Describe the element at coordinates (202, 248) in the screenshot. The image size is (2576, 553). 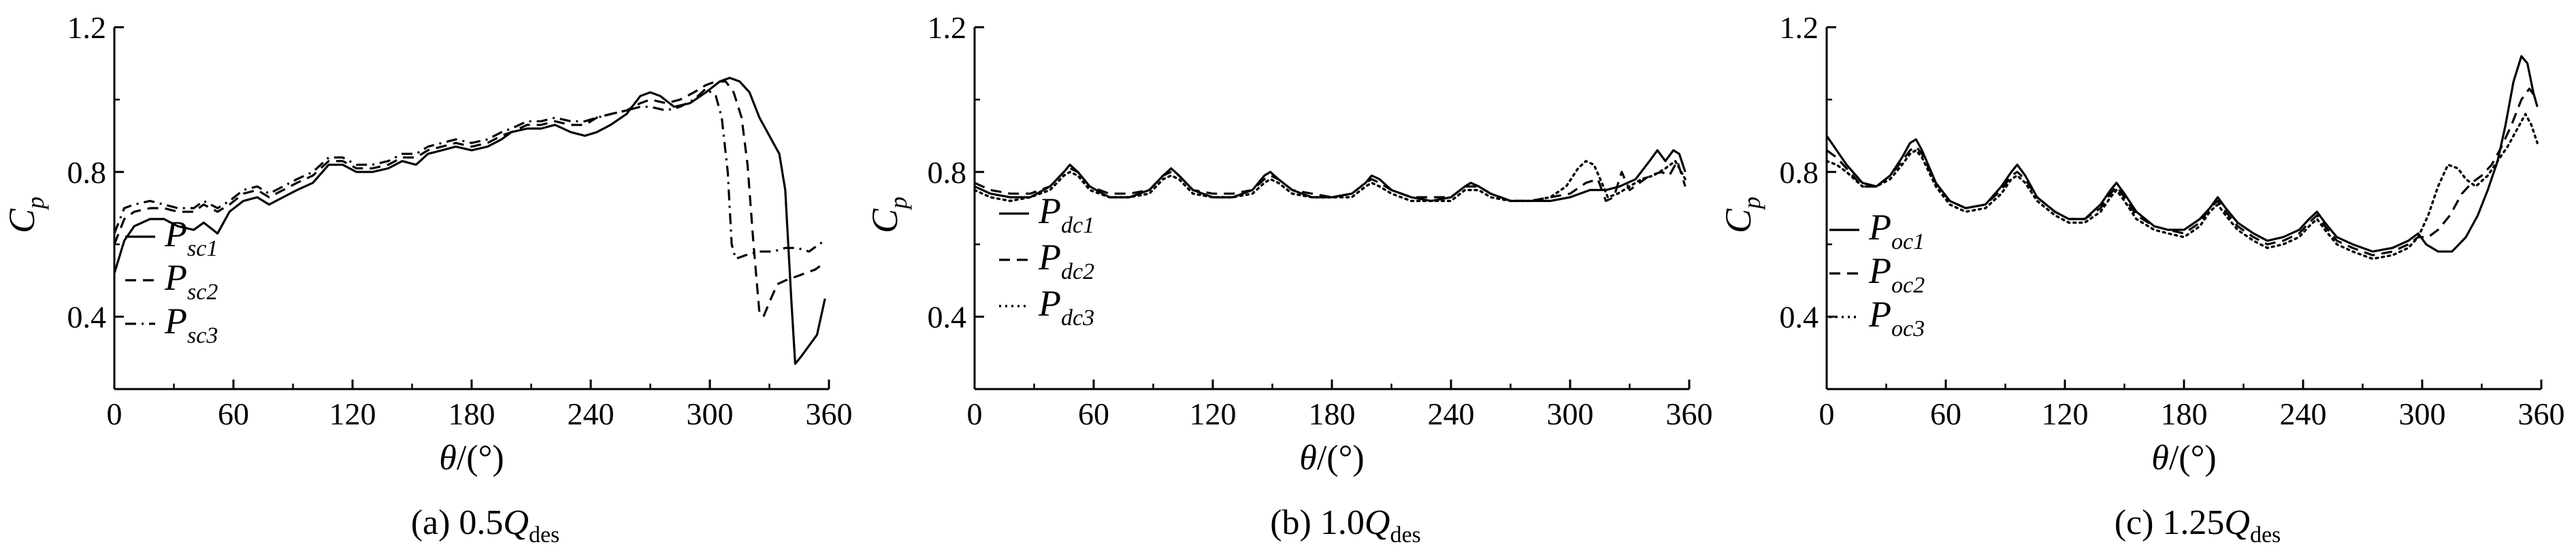
I see `legend-label-sub: sc1` at that location.